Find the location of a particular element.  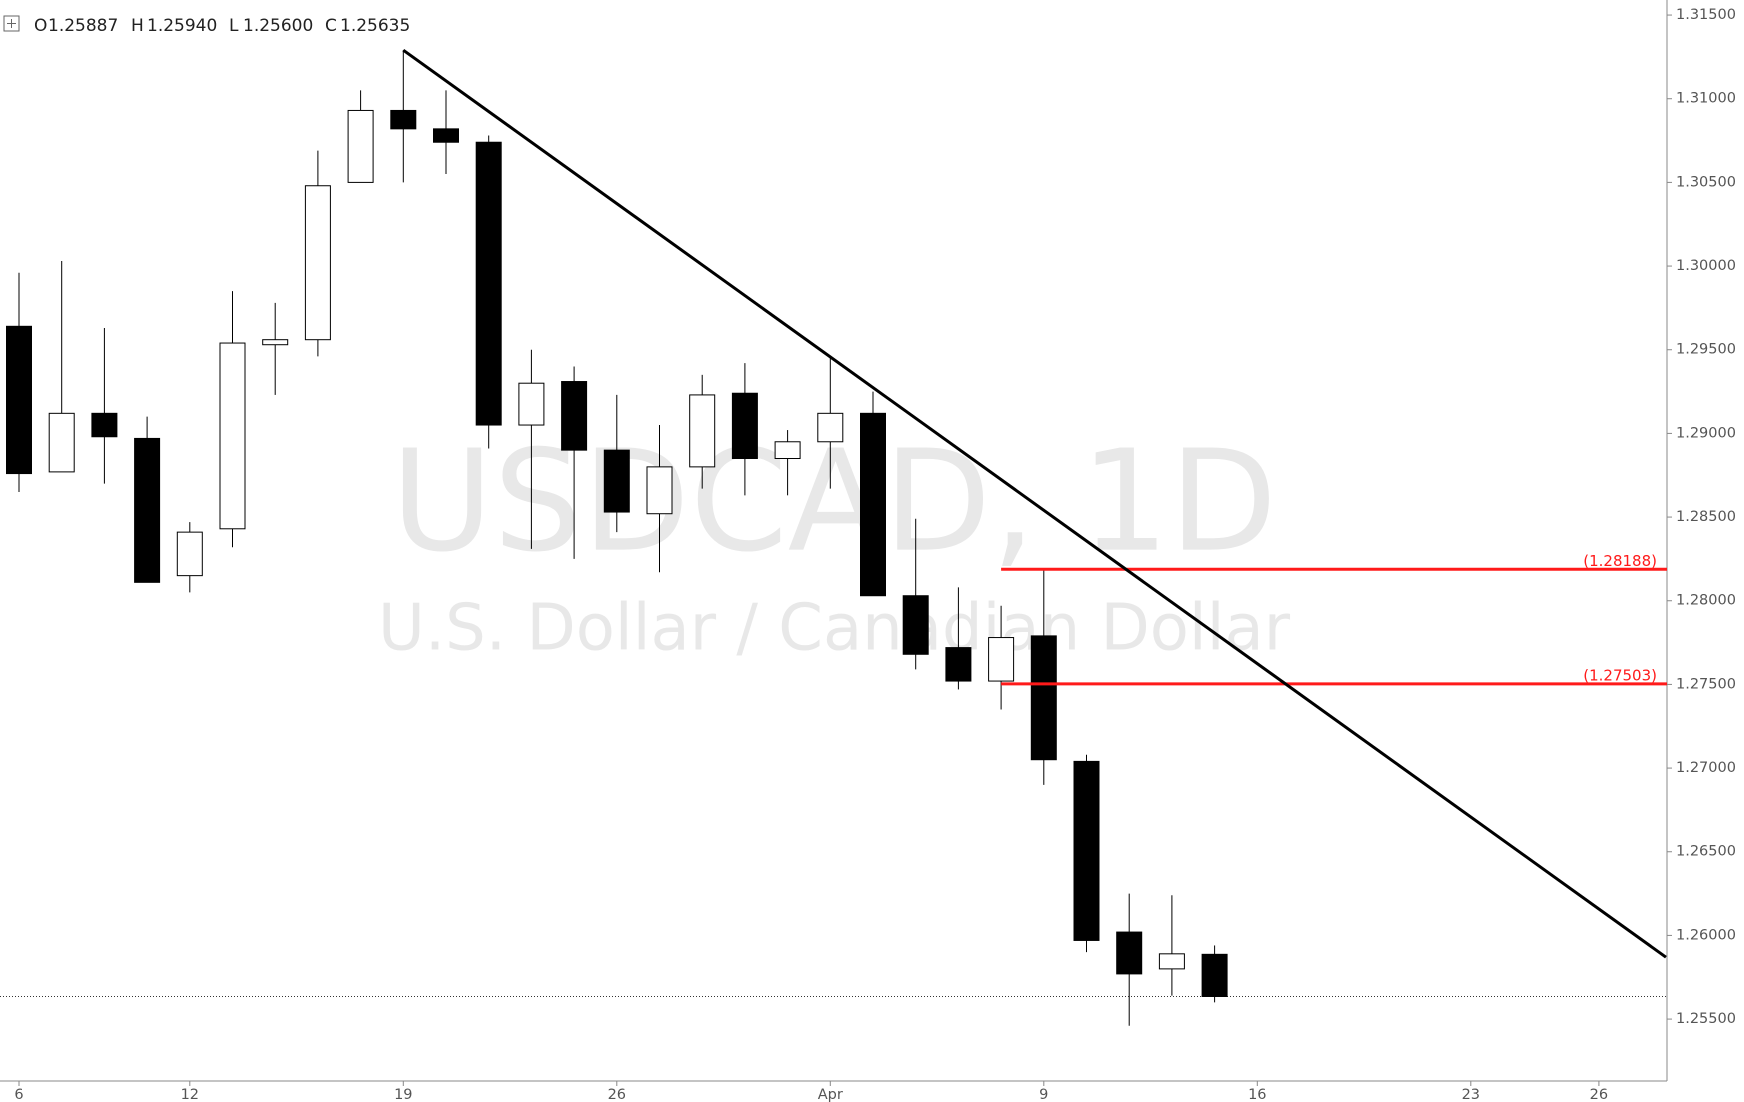

y-tick-label: 1.26000 is located at coordinates (1706, 935).